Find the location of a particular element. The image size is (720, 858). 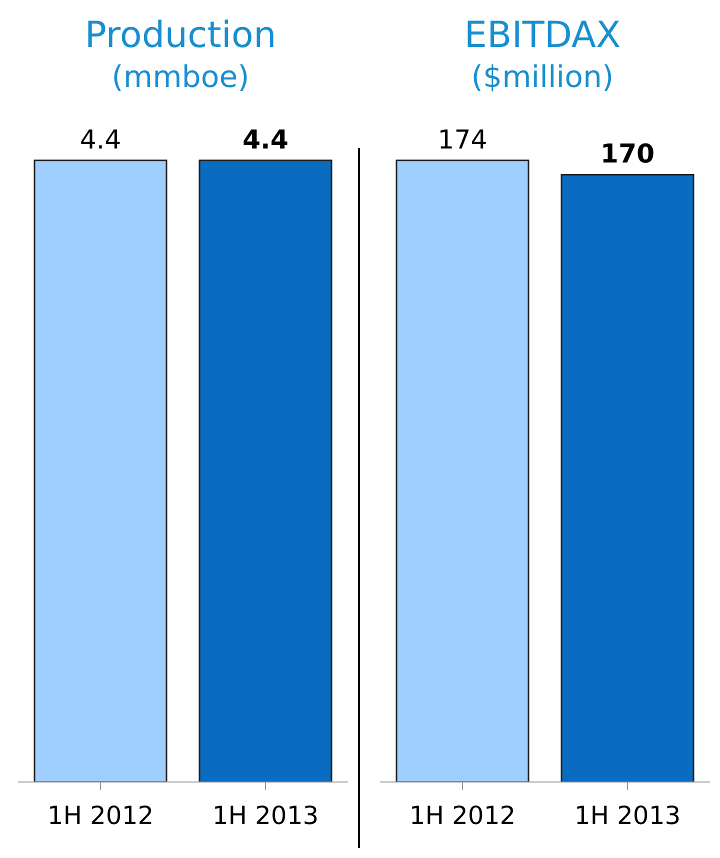

chart-title: EBITDAX is located at coordinates (542, 36).